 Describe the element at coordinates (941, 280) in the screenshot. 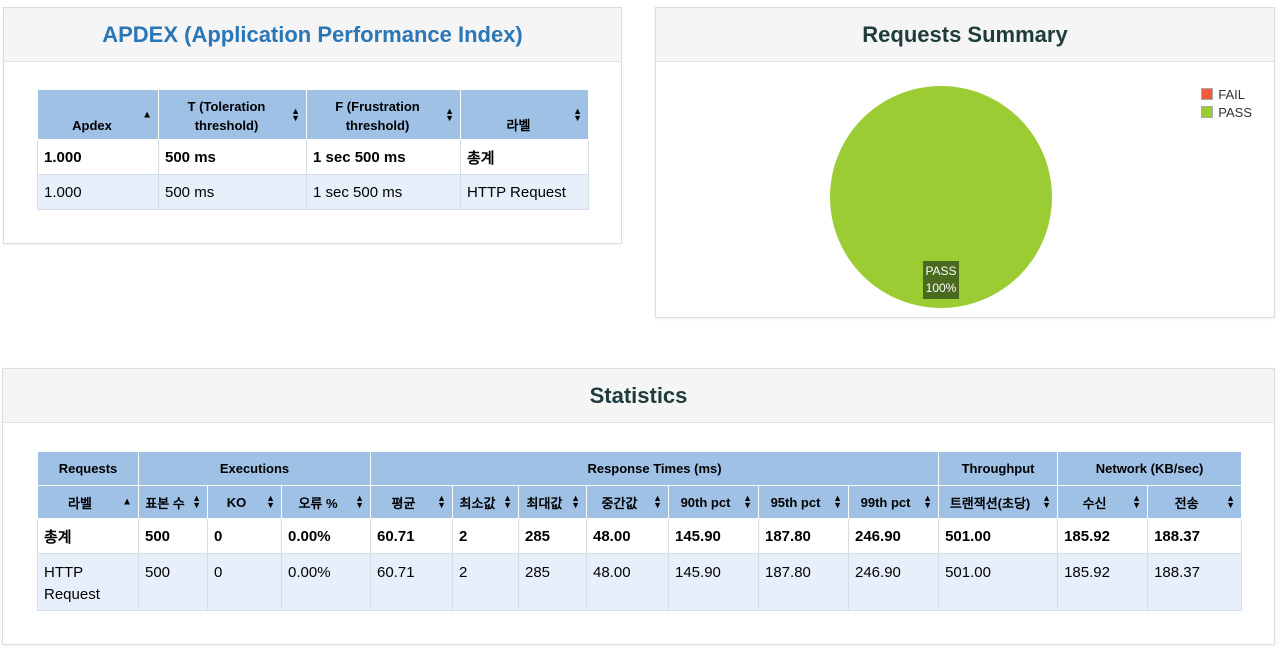

I see `slice-label-box` at that location.